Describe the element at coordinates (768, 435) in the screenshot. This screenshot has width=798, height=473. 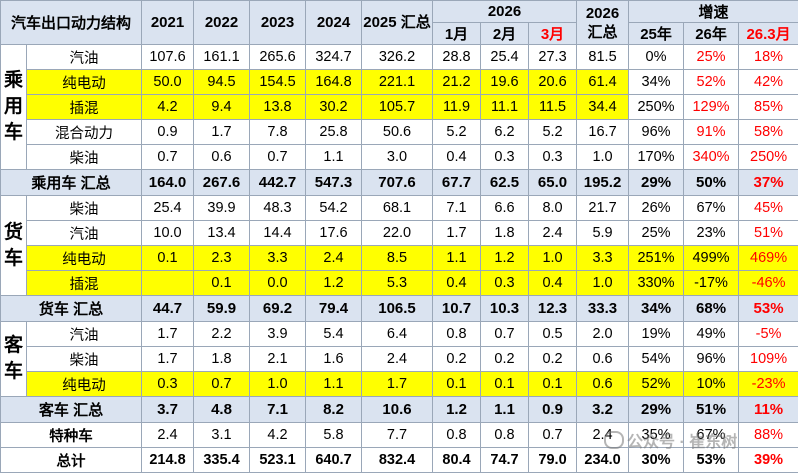
I see `growth-cell: 88%` at that location.